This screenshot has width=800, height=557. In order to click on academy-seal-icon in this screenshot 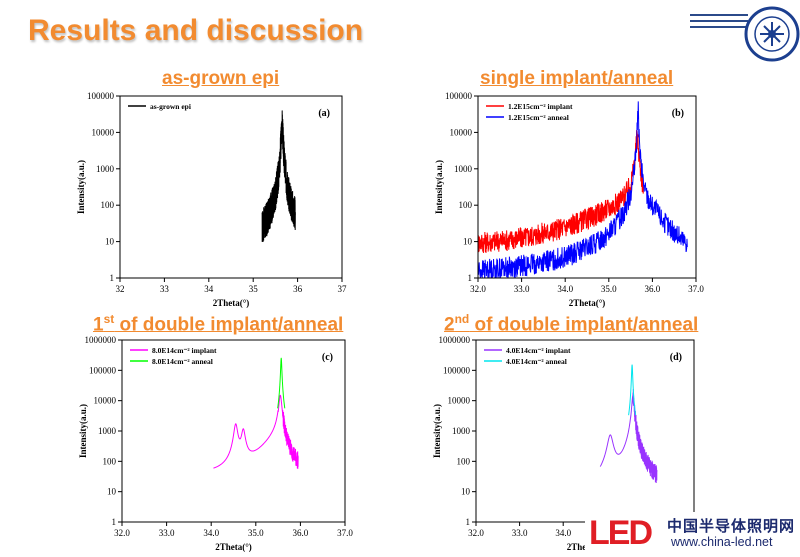, I will do `click(772, 34)`.